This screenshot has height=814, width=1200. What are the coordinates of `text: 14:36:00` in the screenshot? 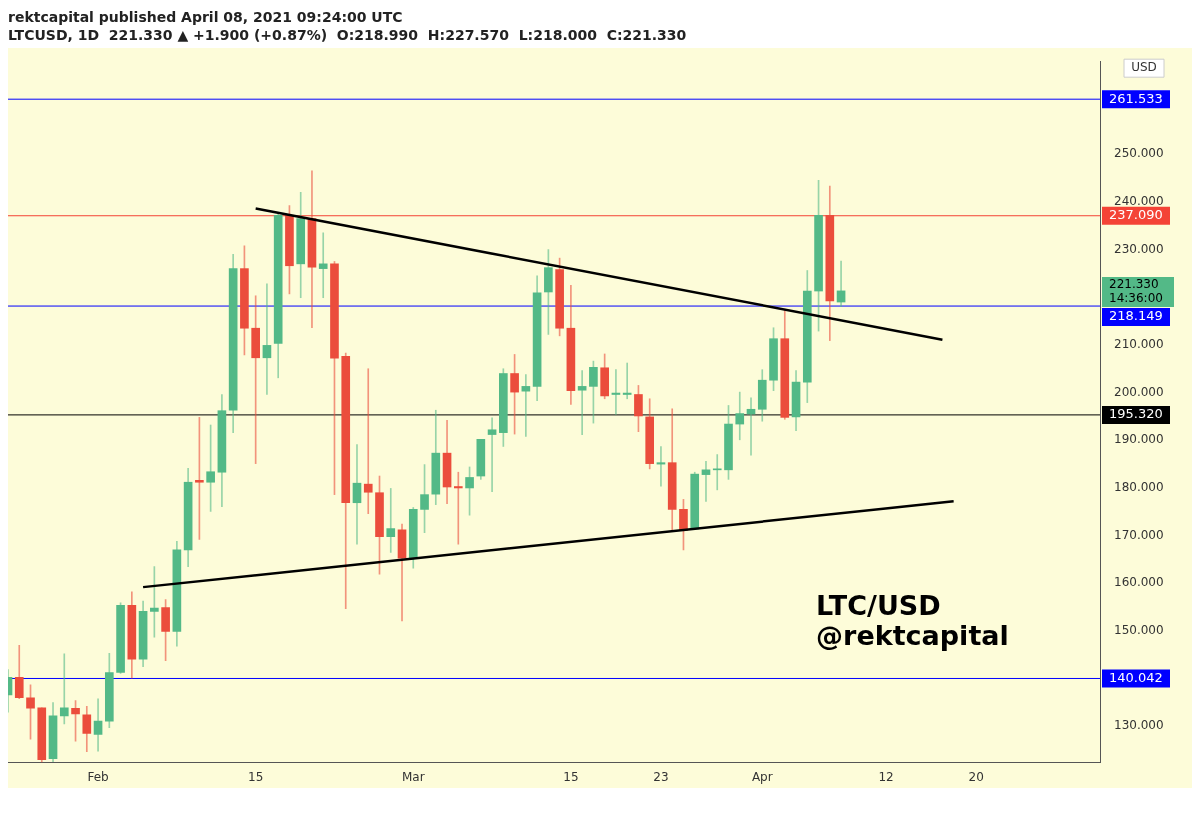 It's located at (1136, 298).